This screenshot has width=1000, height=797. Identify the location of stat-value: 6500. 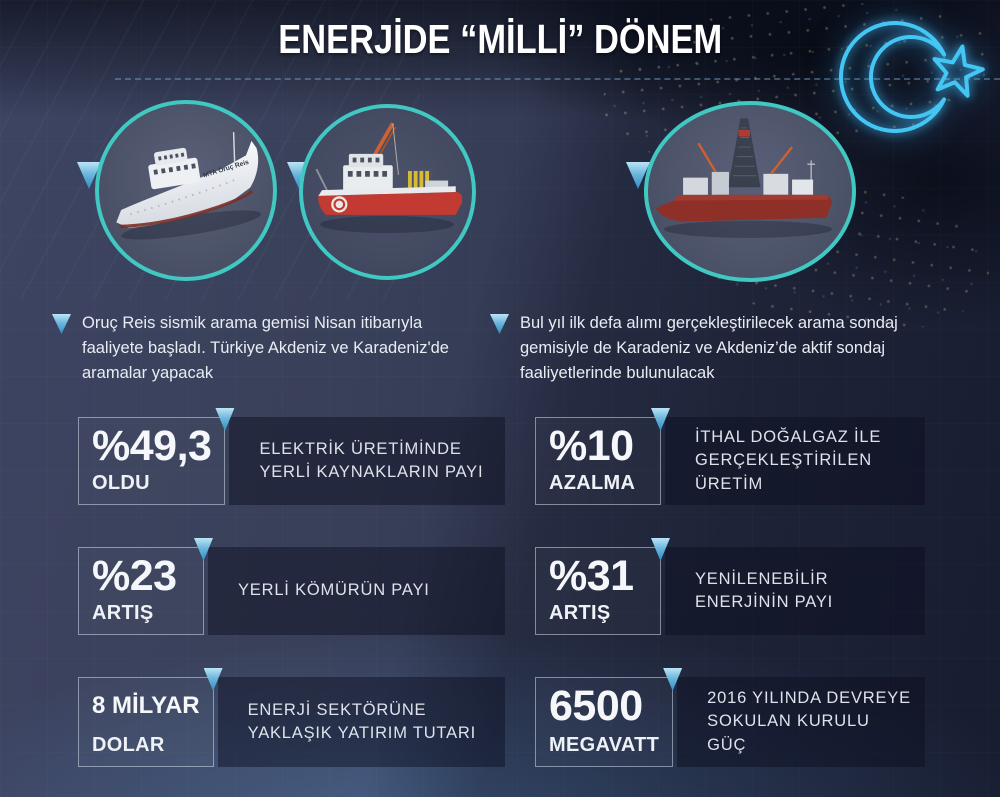
(596, 706).